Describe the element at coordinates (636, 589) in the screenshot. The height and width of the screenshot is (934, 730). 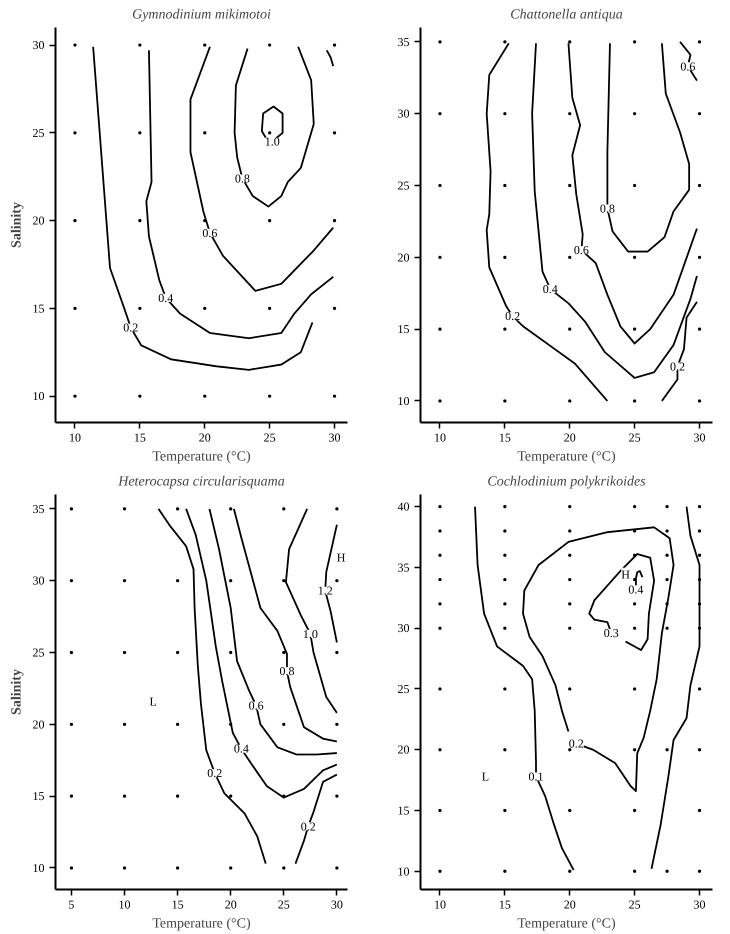
I see `annotation: 0.4` at that location.